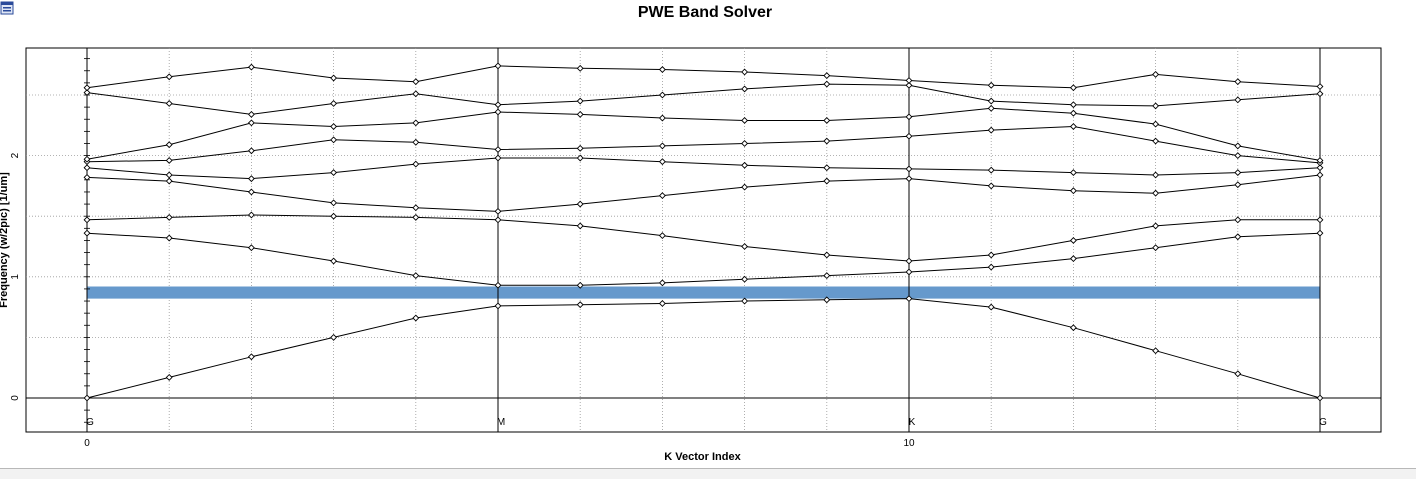 This screenshot has width=1416, height=479. I want to click on y-tick-label: 2, so click(15, 155).